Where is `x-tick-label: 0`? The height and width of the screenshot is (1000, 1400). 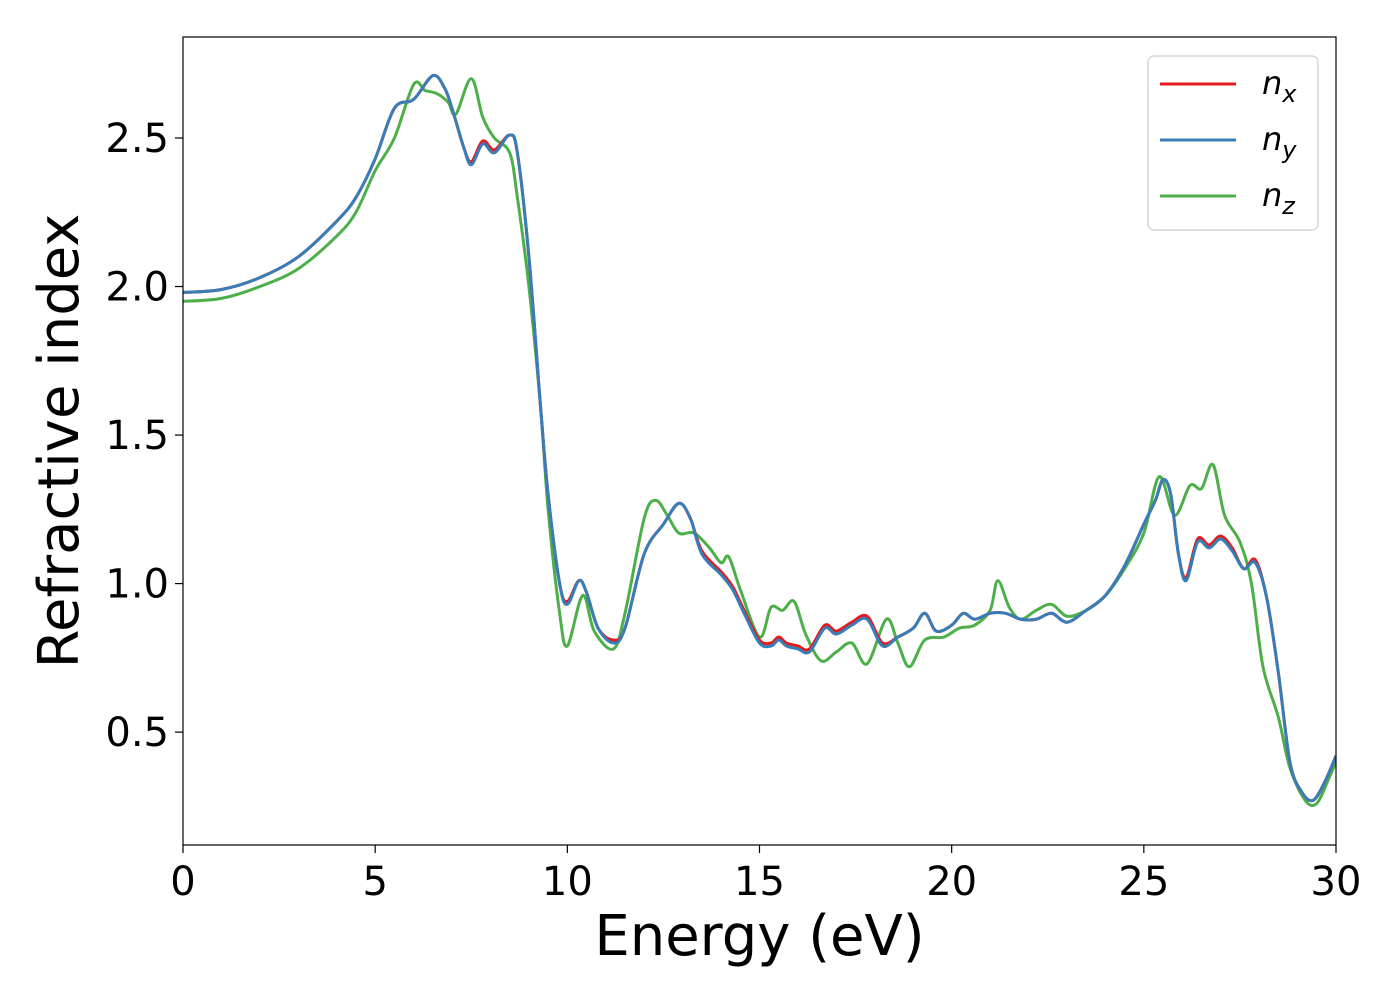
x-tick-label: 0 is located at coordinates (182, 882).